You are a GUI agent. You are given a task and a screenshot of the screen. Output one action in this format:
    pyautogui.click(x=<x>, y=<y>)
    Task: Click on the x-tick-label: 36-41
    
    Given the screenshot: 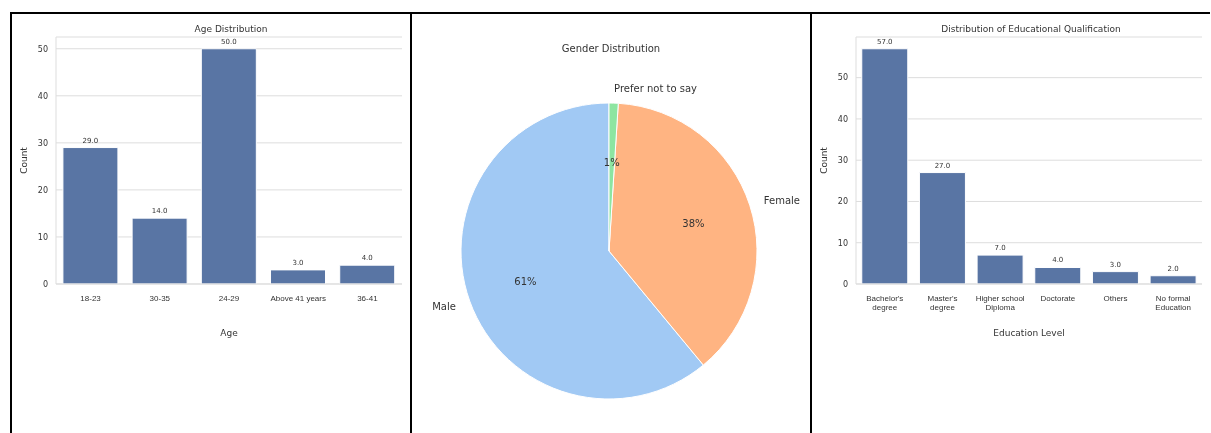 What is the action you would take?
    pyautogui.click(x=368, y=298)
    